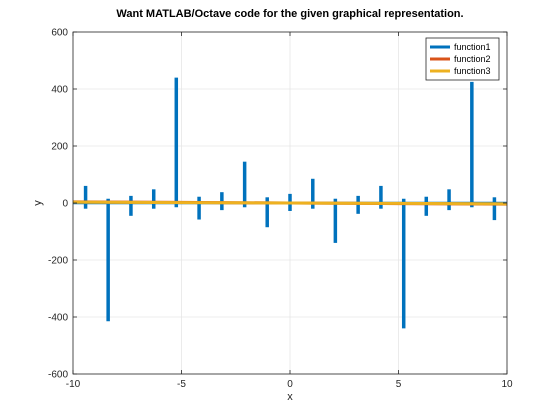 The width and height of the screenshot is (560, 420). Describe the element at coordinates (290, 384) in the screenshot. I see `x-tick-label: 0` at that location.